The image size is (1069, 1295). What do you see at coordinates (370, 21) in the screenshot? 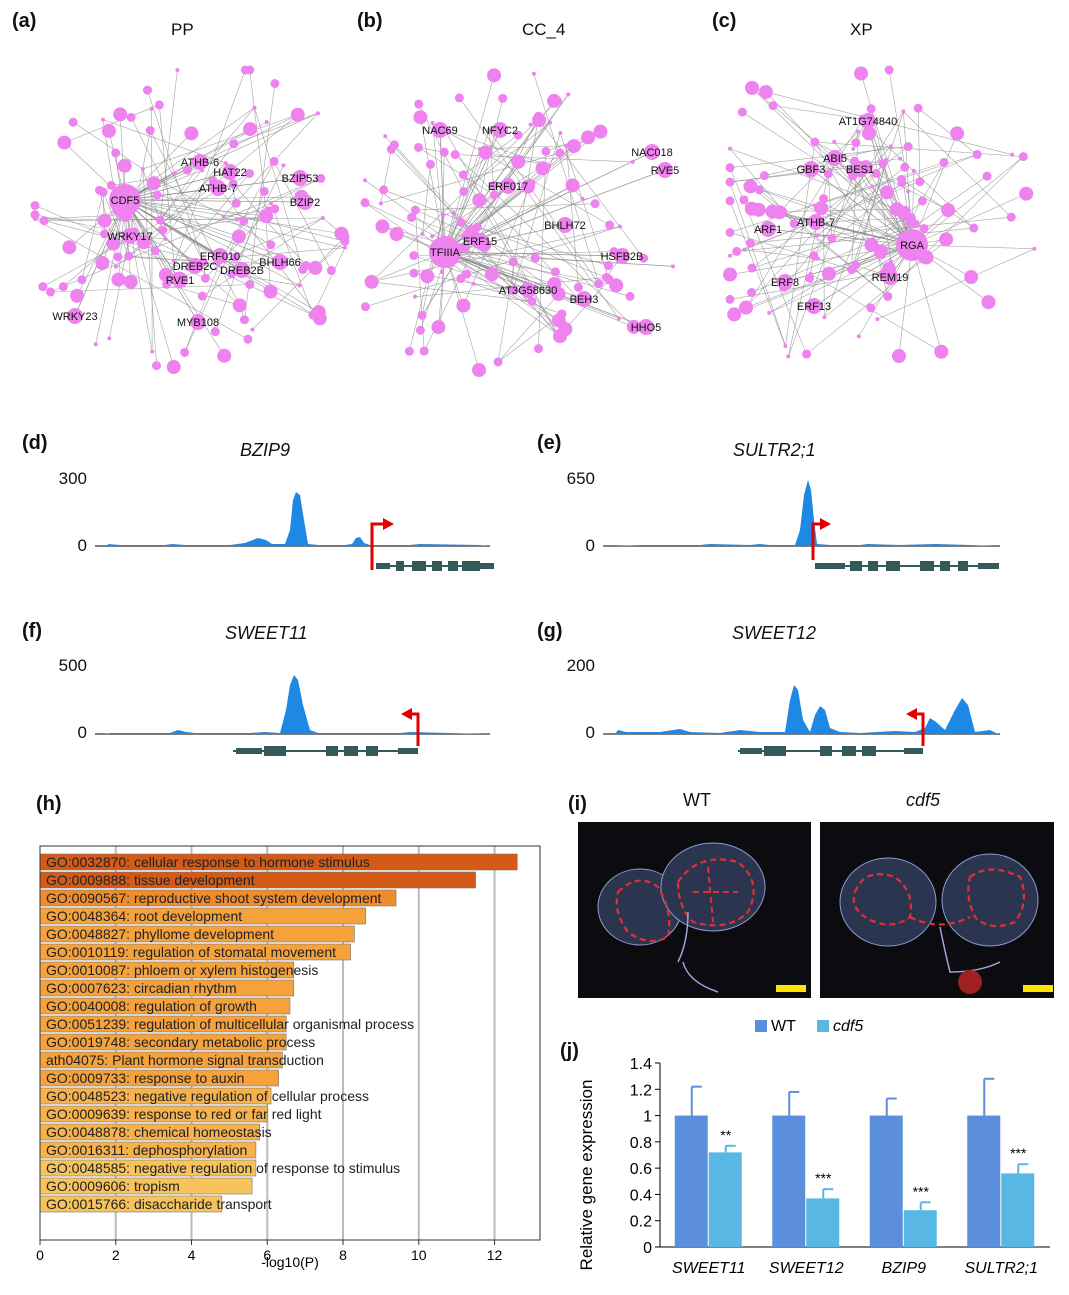
I see `panel-b-label: (b)` at bounding box center [370, 21].